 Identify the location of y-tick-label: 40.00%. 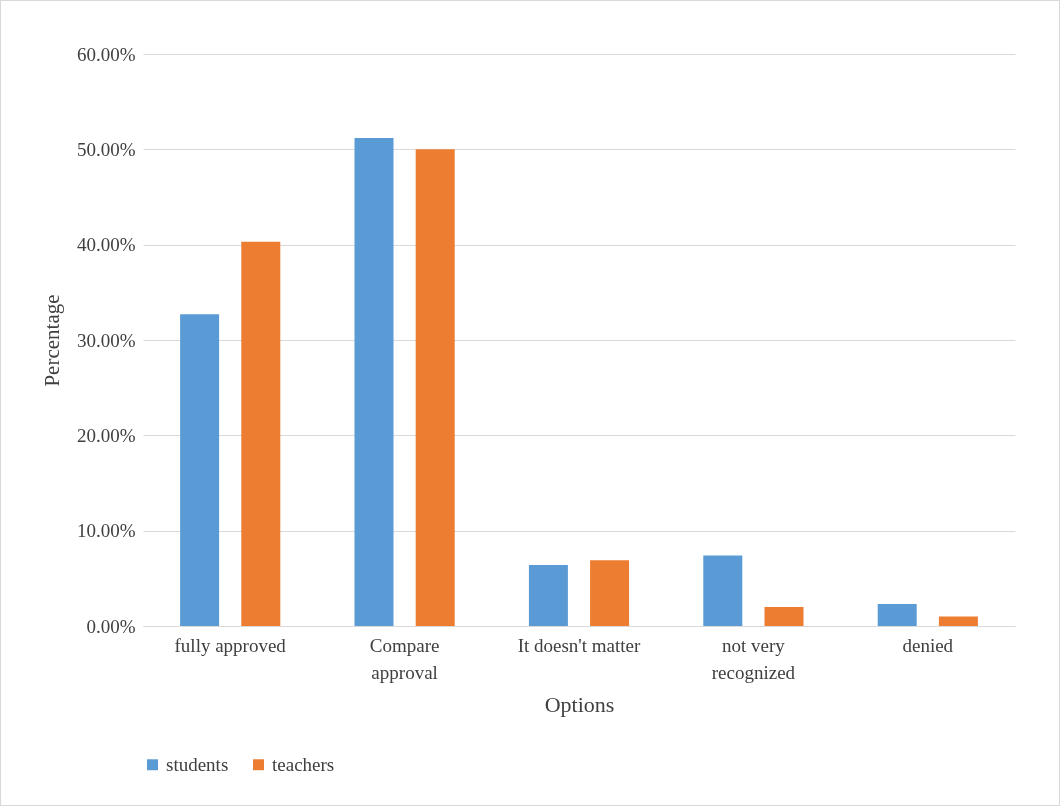
(106, 245).